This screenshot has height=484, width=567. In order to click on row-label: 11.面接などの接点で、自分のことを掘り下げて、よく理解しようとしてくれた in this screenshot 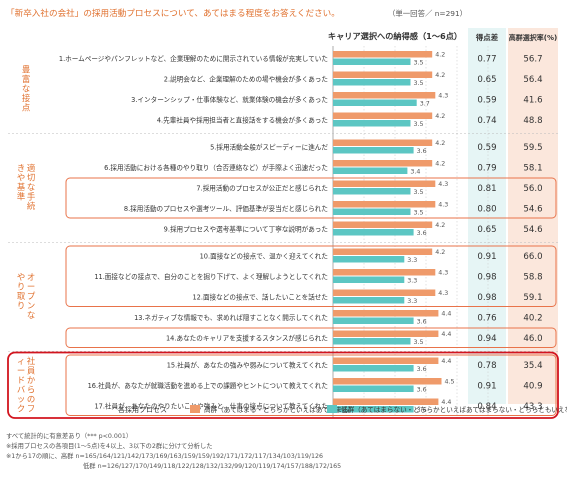, I will do `click(211, 276)`.